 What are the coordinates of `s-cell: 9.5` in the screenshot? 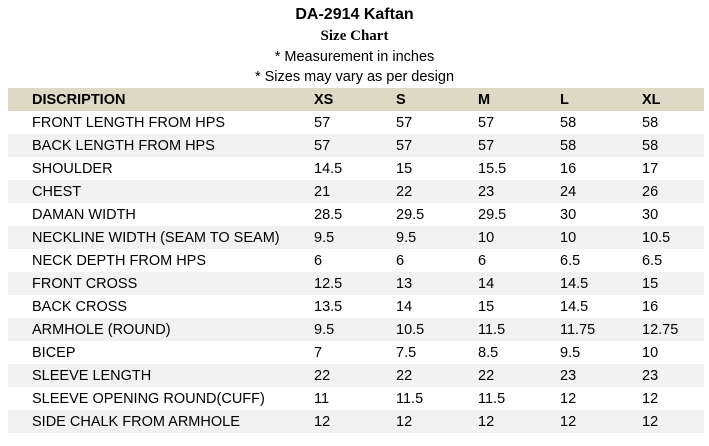 It's located at (406, 237).